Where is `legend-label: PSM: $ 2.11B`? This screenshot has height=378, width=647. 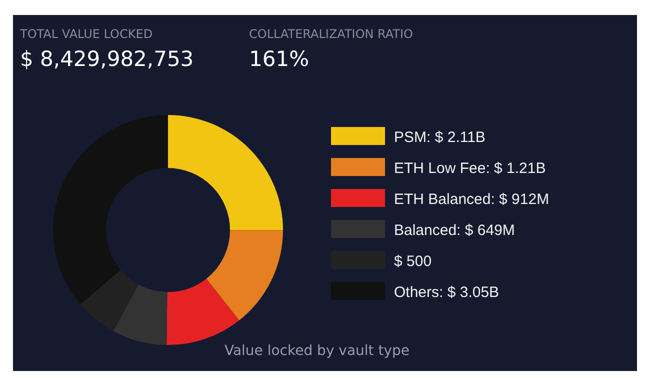 legend-label: PSM: $ 2.11B is located at coordinates (440, 137).